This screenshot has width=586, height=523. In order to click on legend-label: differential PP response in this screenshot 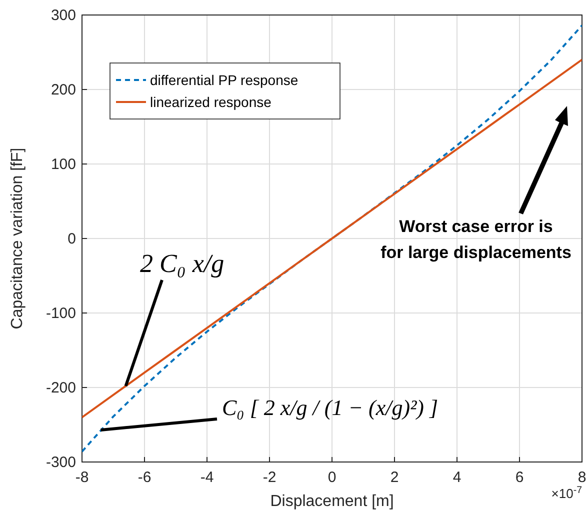, I will do `click(224, 80)`.